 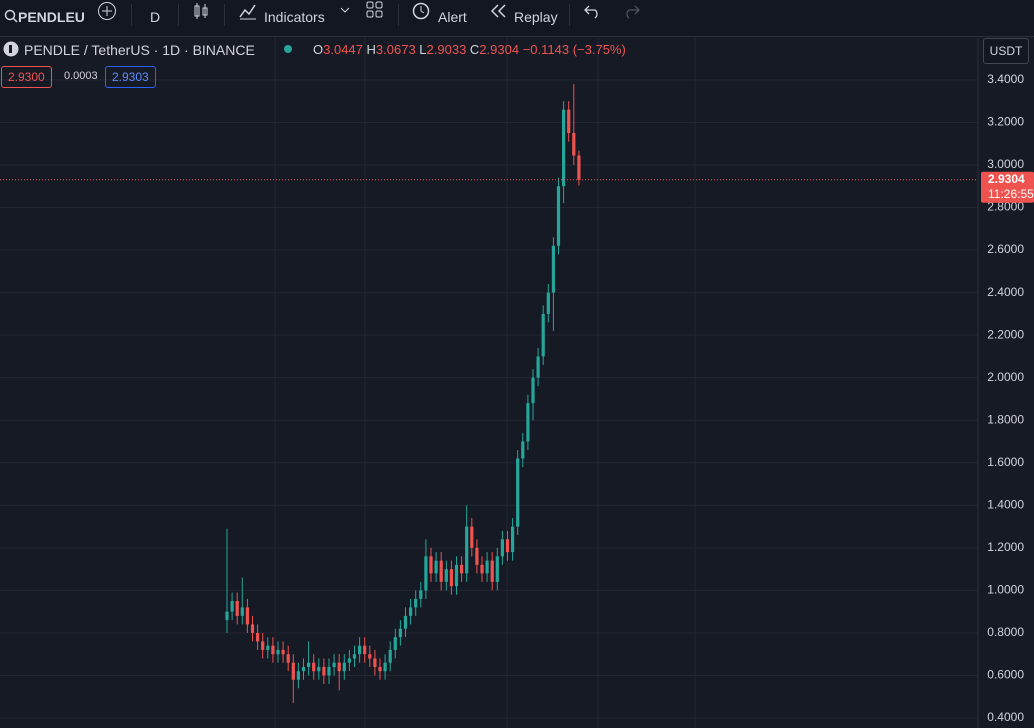 What do you see at coordinates (1006, 51) in the screenshot?
I see `currency-selector: USDT` at bounding box center [1006, 51].